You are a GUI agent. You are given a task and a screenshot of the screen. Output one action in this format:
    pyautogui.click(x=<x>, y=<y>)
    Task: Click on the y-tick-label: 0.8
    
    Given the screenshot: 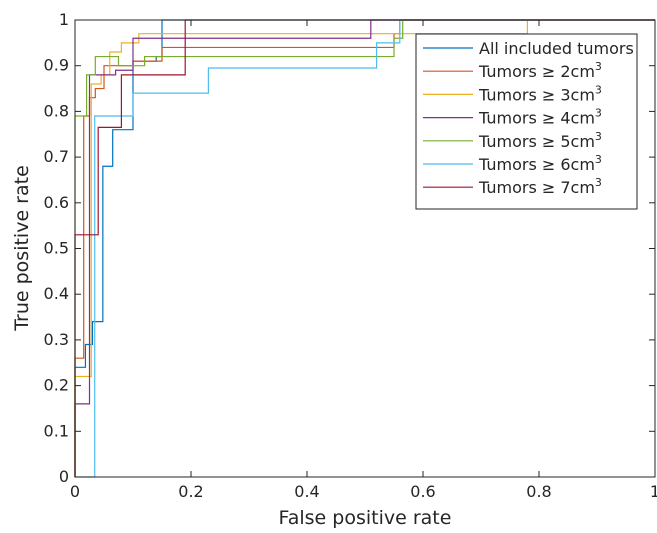 What is the action you would take?
    pyautogui.click(x=56, y=110)
    